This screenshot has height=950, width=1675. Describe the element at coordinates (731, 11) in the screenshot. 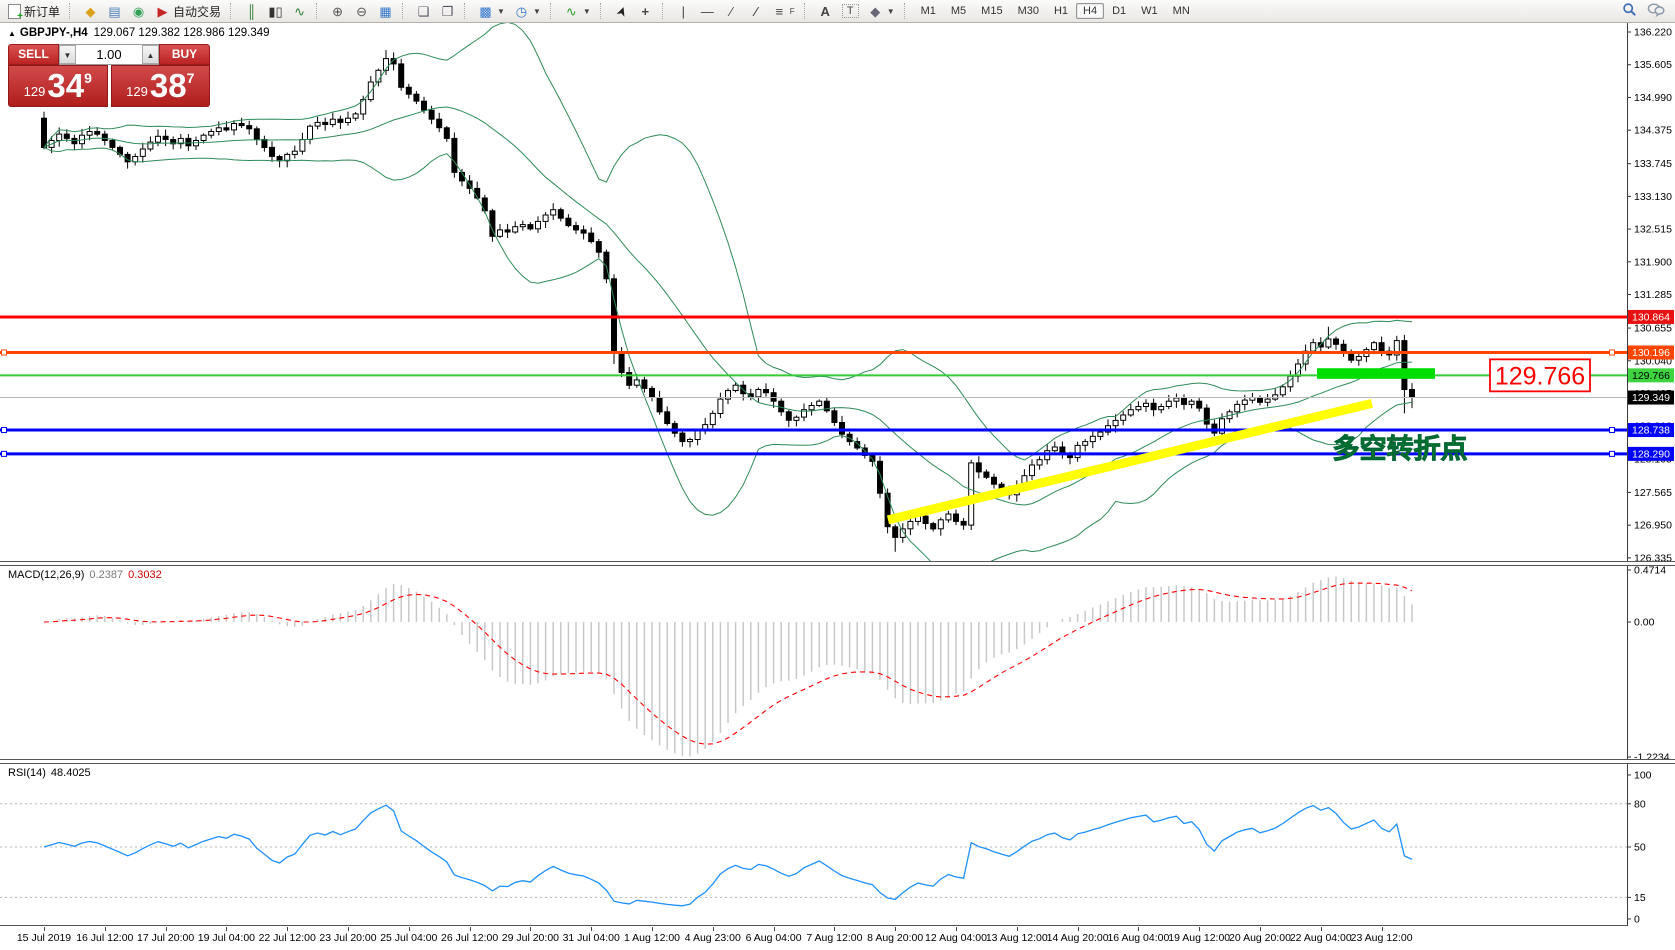

I see `trendline-tool: ∕` at that location.